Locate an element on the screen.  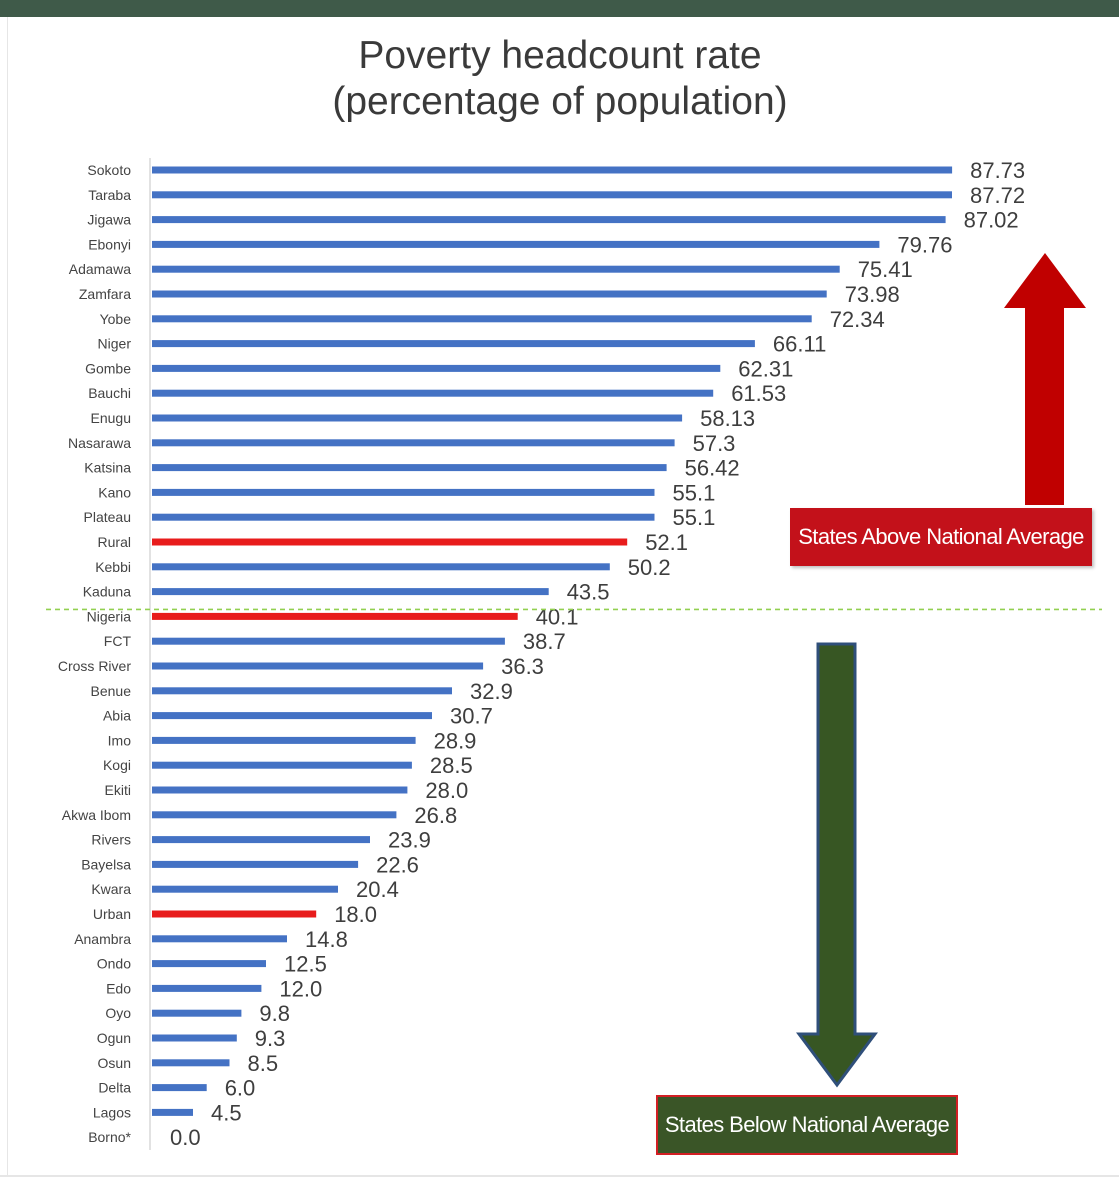
bar-oyo is located at coordinates (197, 1013).